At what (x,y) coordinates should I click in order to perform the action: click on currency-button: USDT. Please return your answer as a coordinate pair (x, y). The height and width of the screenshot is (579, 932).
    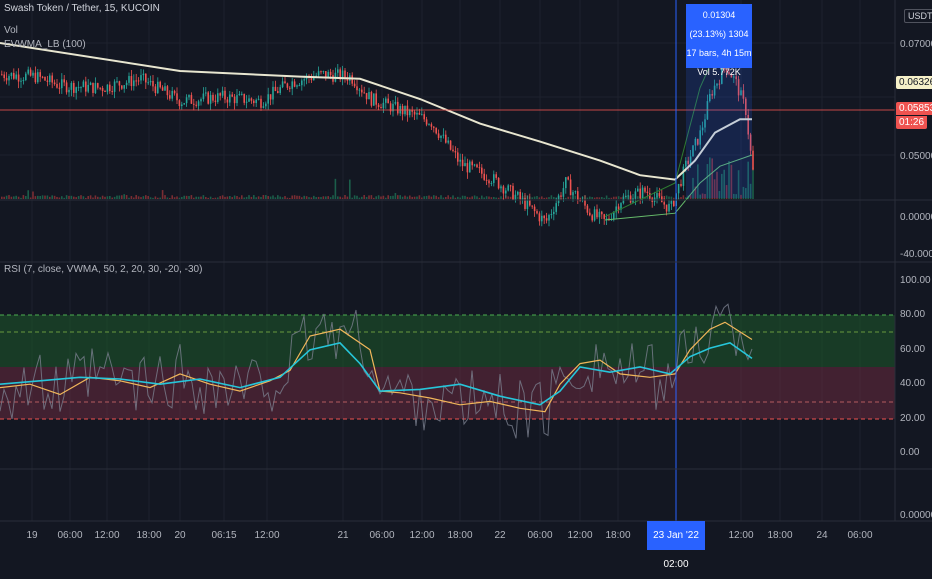
    Looking at the image, I should click on (918, 16).